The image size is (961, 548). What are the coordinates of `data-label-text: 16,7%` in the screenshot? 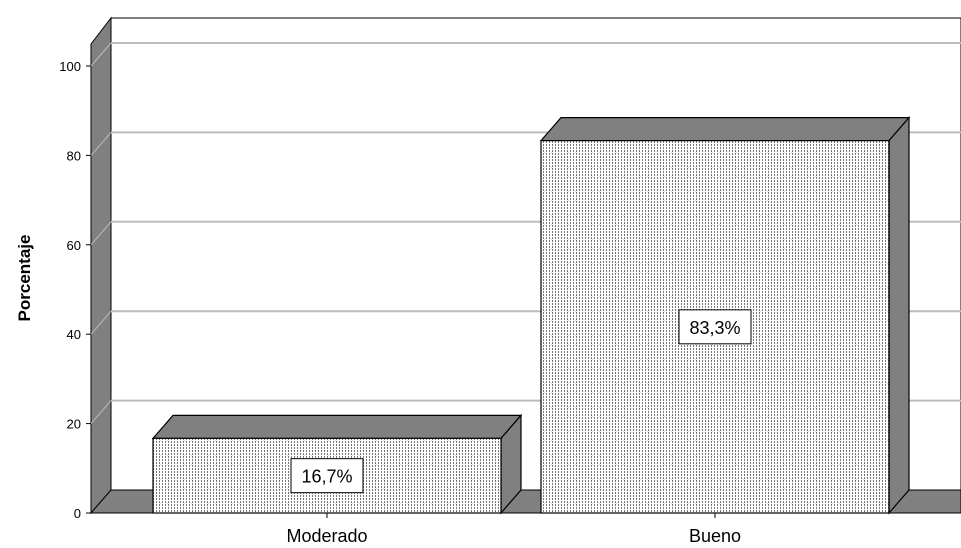 It's located at (326, 477).